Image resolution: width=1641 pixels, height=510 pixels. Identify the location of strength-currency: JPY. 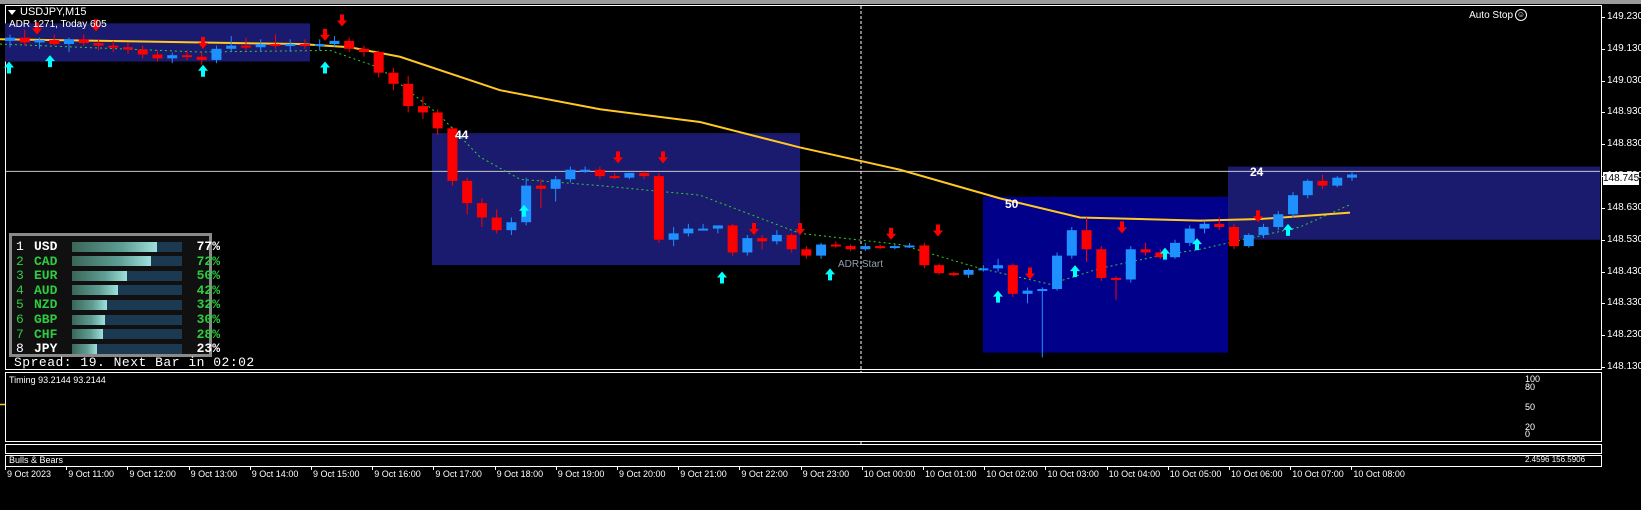
(46, 349).